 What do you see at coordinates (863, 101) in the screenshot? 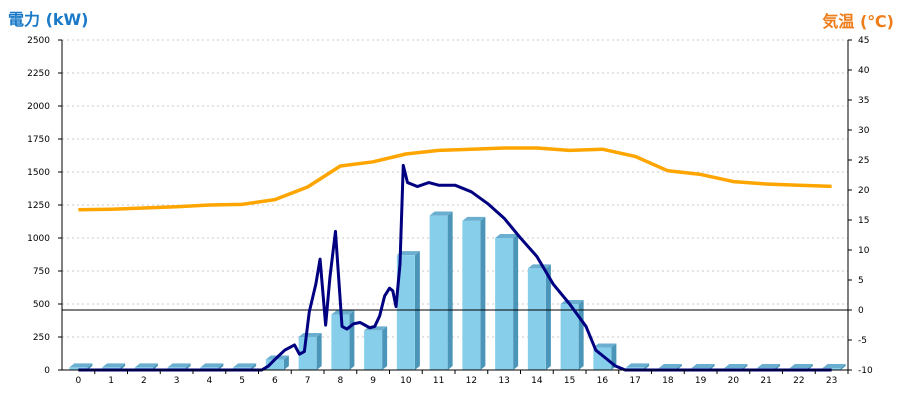
I see `right-tick-label: 35` at bounding box center [863, 101].